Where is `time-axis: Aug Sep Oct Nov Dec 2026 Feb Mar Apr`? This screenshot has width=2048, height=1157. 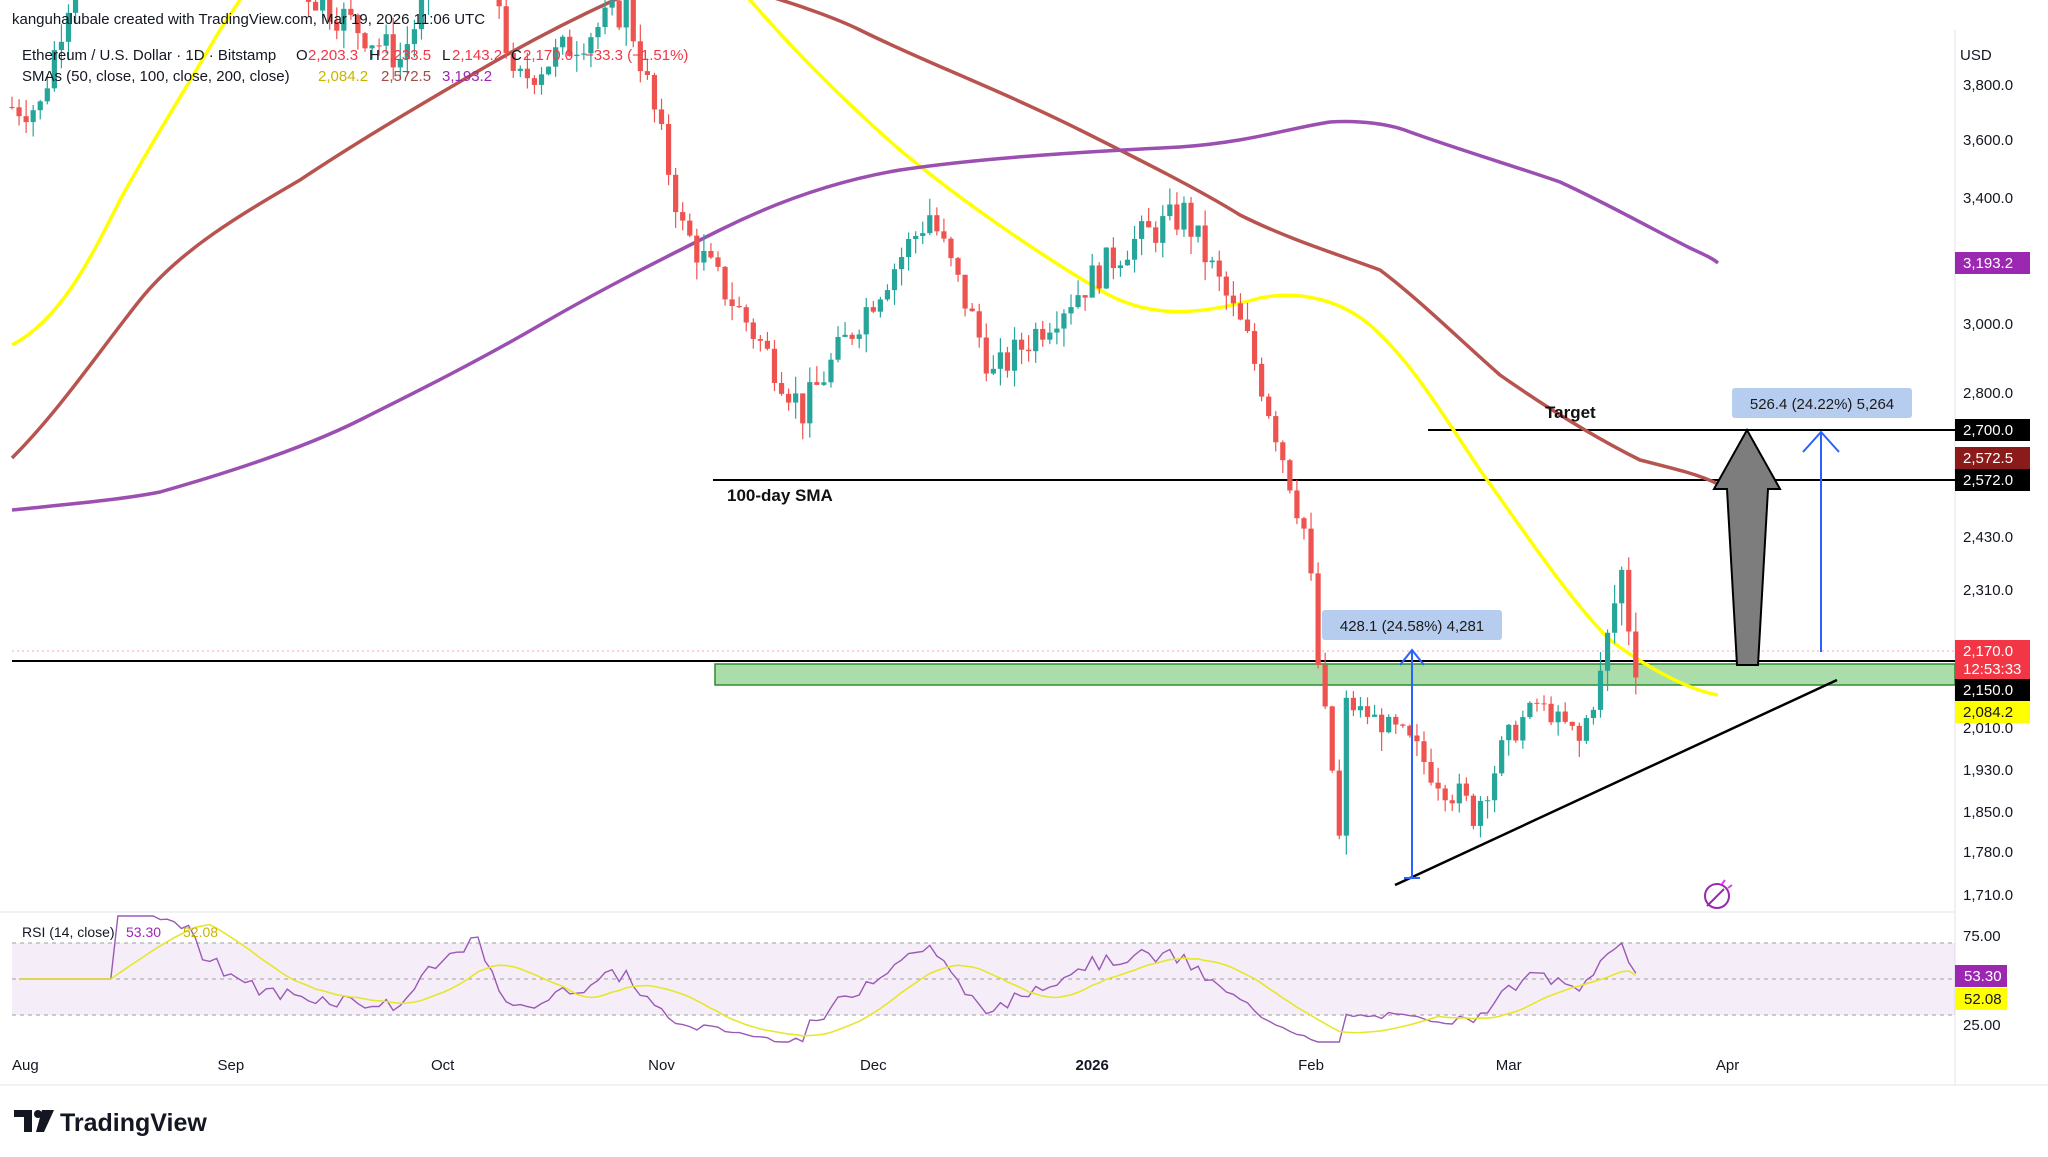 time-axis: Aug Sep Oct Nov Dec 2026 Feb Mar Apr is located at coordinates (875, 1065).